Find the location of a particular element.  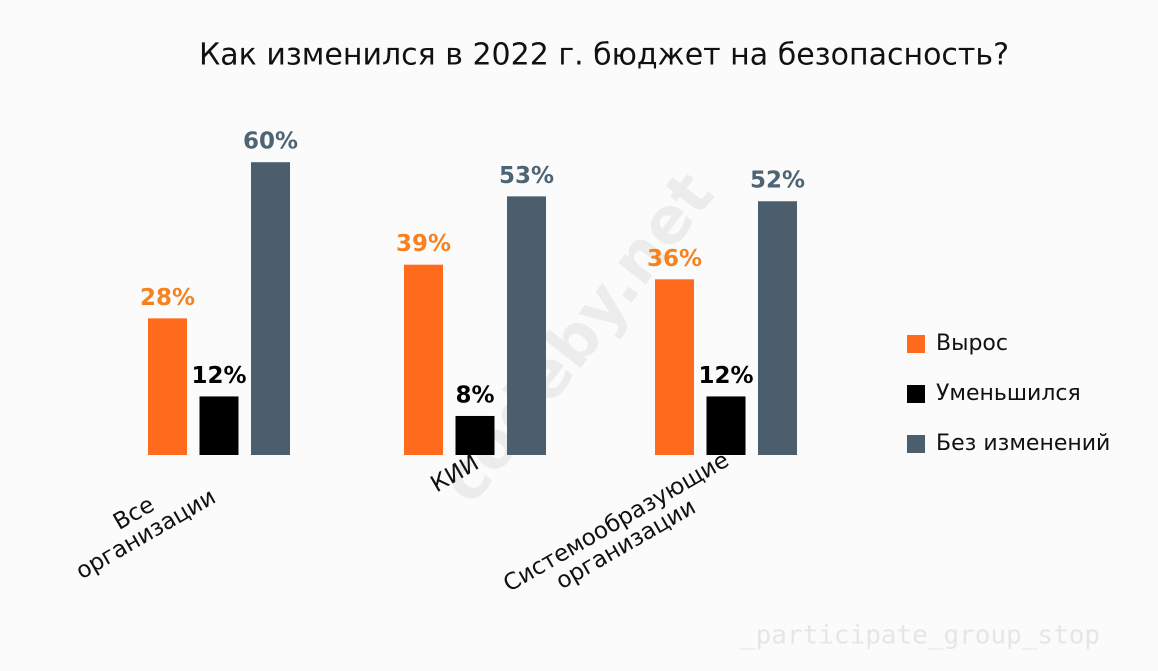

legend-label: Без изменений is located at coordinates (1023, 443).